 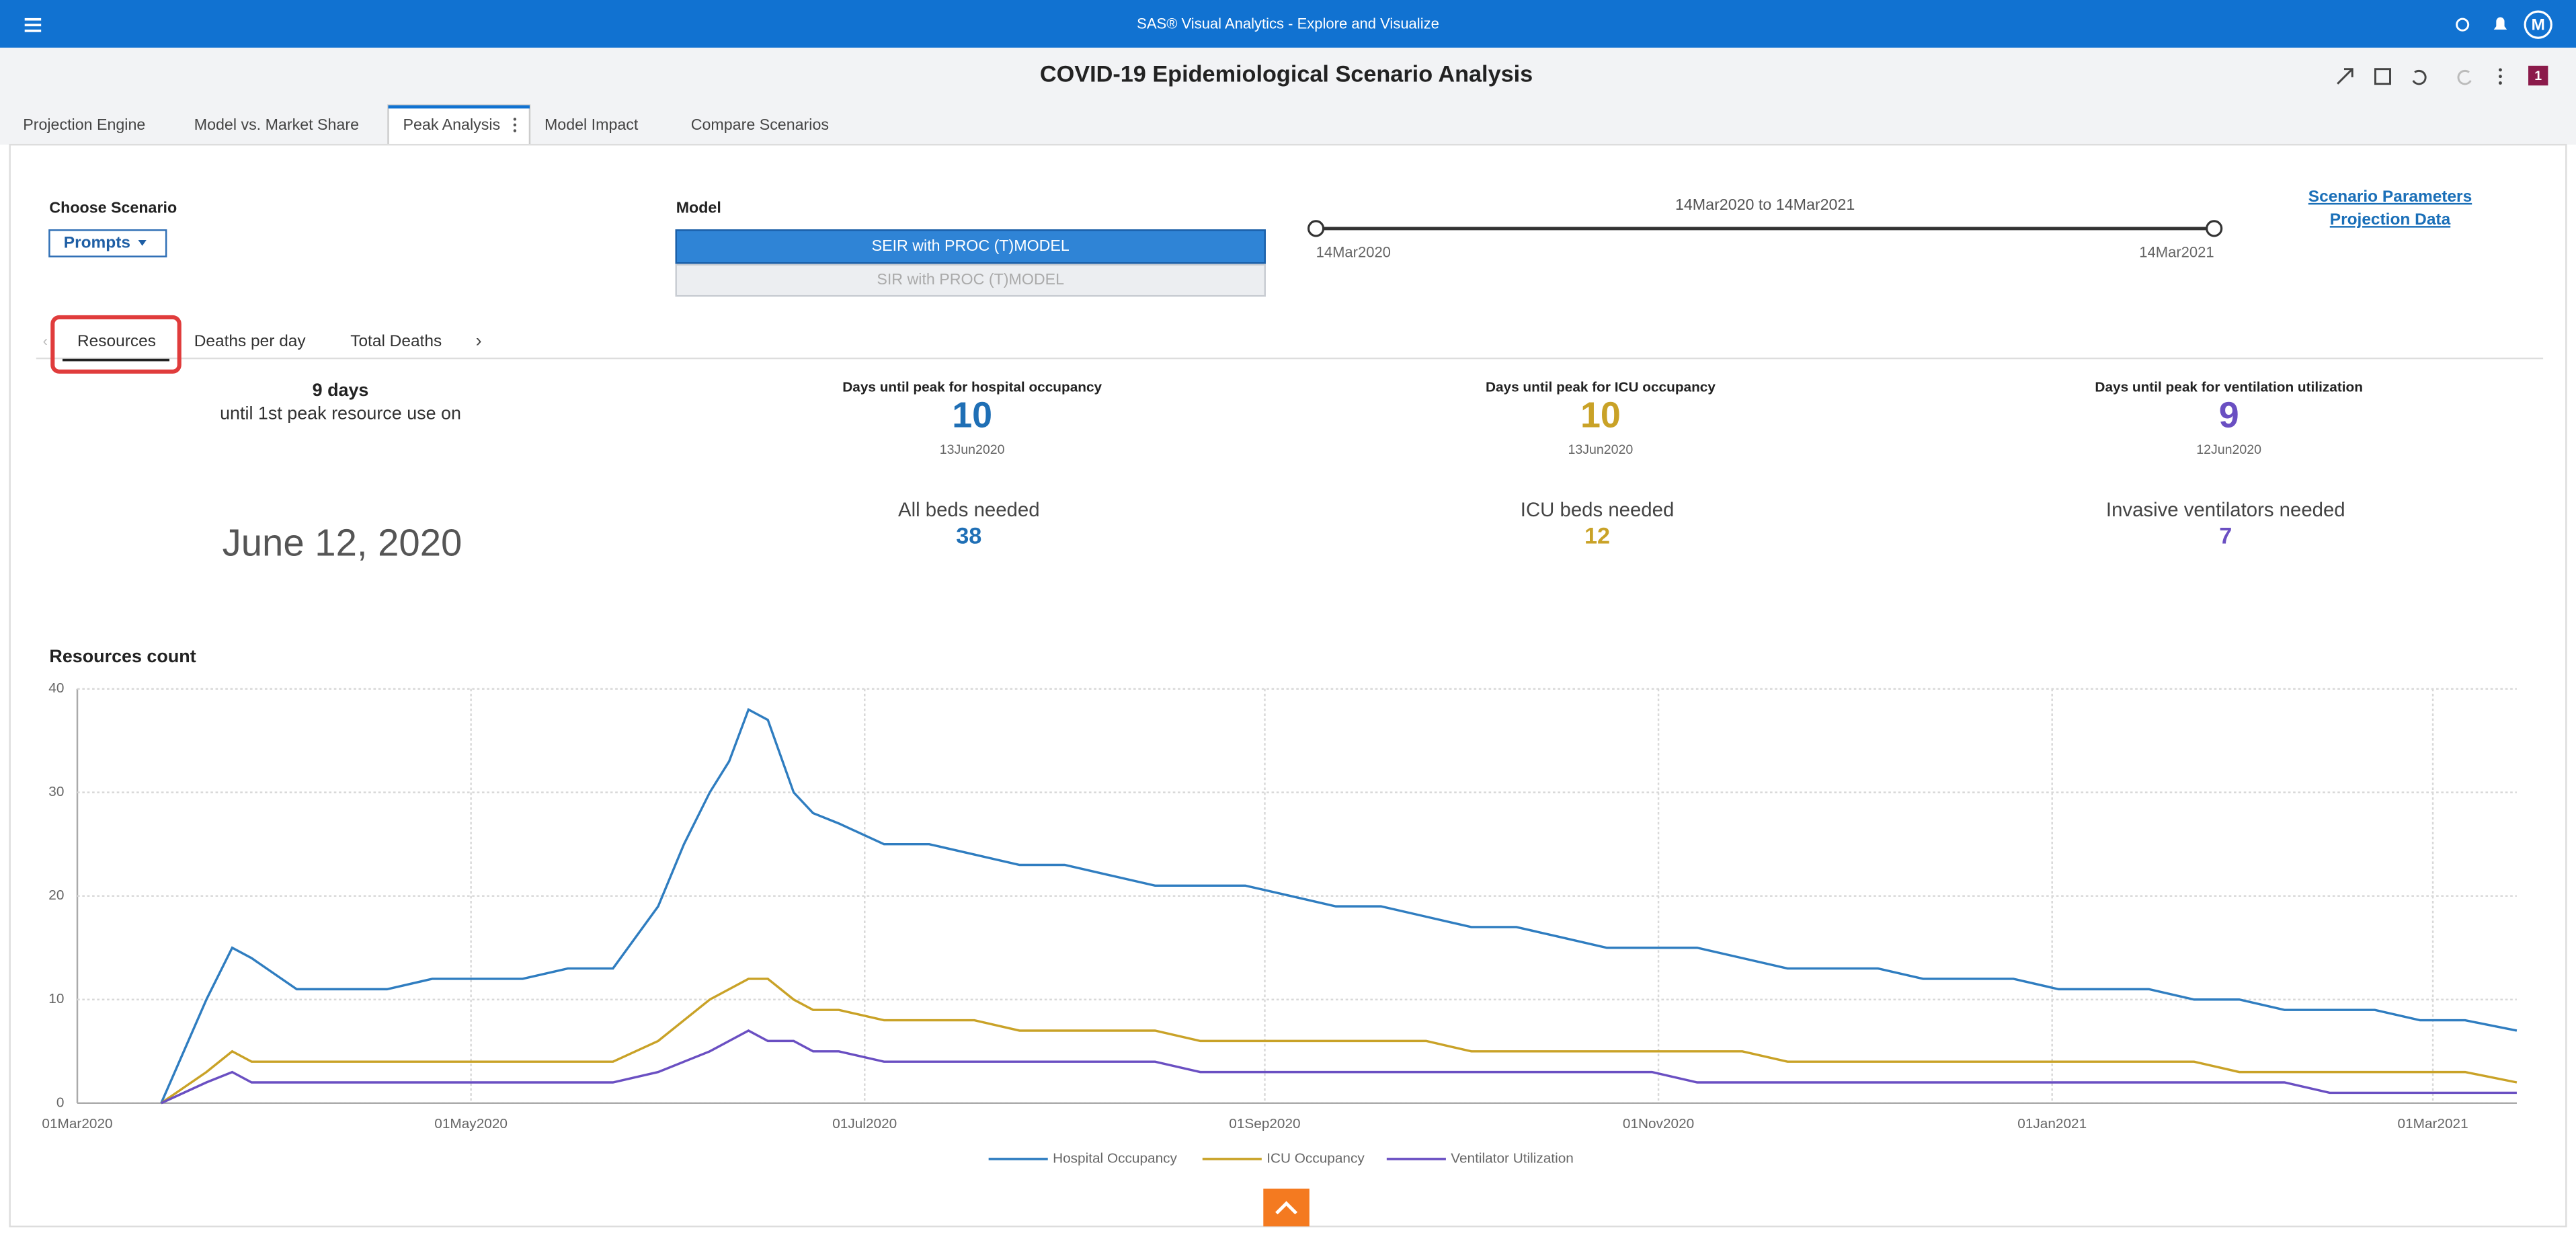 I want to click on top-bar, so click(x=1288, y=24).